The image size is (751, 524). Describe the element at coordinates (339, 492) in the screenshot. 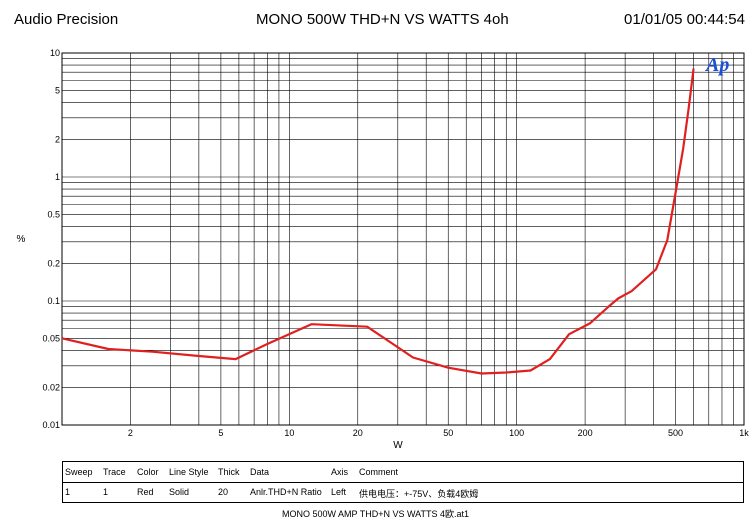

I see `legend-axis-value: Left` at that location.